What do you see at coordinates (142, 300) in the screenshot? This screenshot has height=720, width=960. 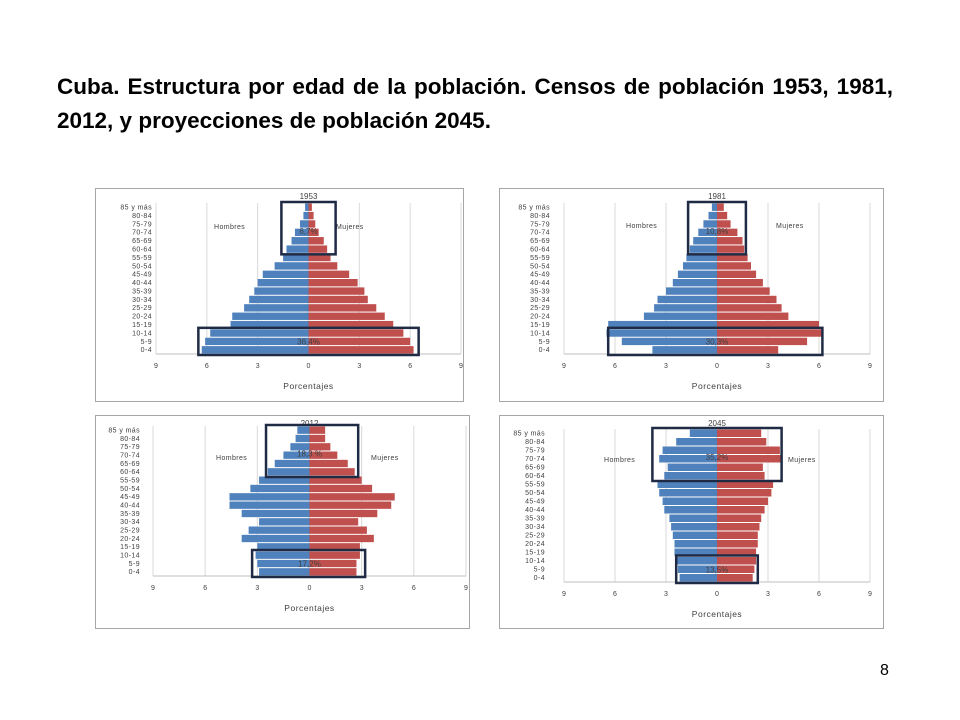 I see `age-group-label: 30-34` at bounding box center [142, 300].